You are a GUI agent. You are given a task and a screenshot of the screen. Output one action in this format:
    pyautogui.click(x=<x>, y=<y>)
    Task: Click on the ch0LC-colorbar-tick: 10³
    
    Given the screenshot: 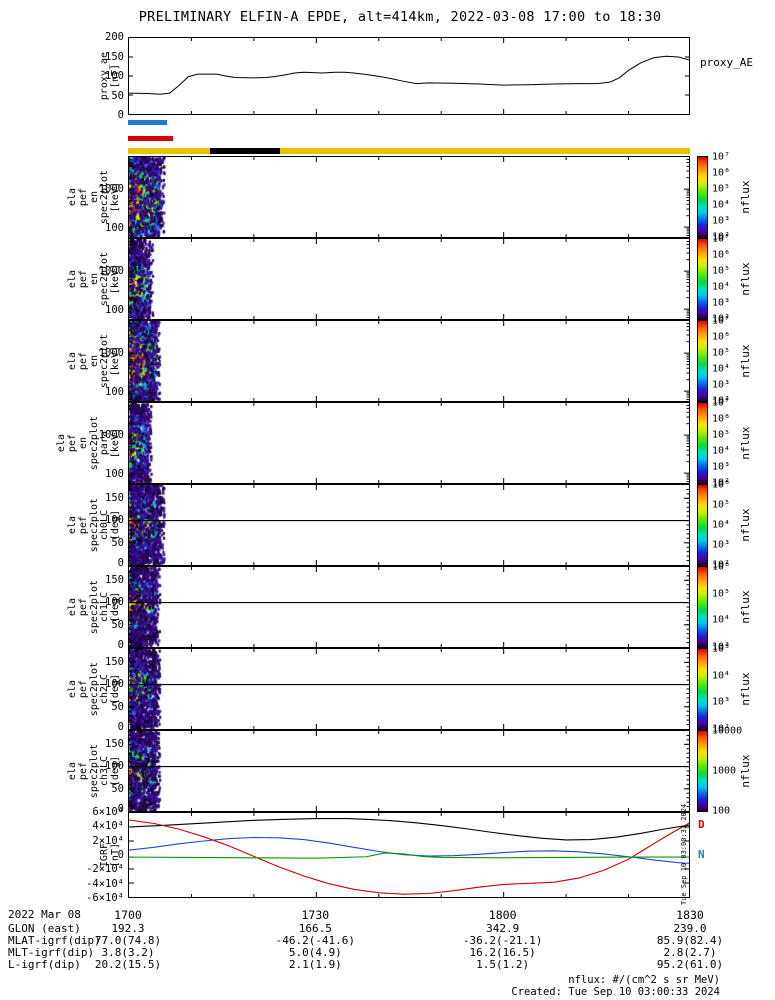 What is the action you would take?
    pyautogui.click(x=721, y=545)
    